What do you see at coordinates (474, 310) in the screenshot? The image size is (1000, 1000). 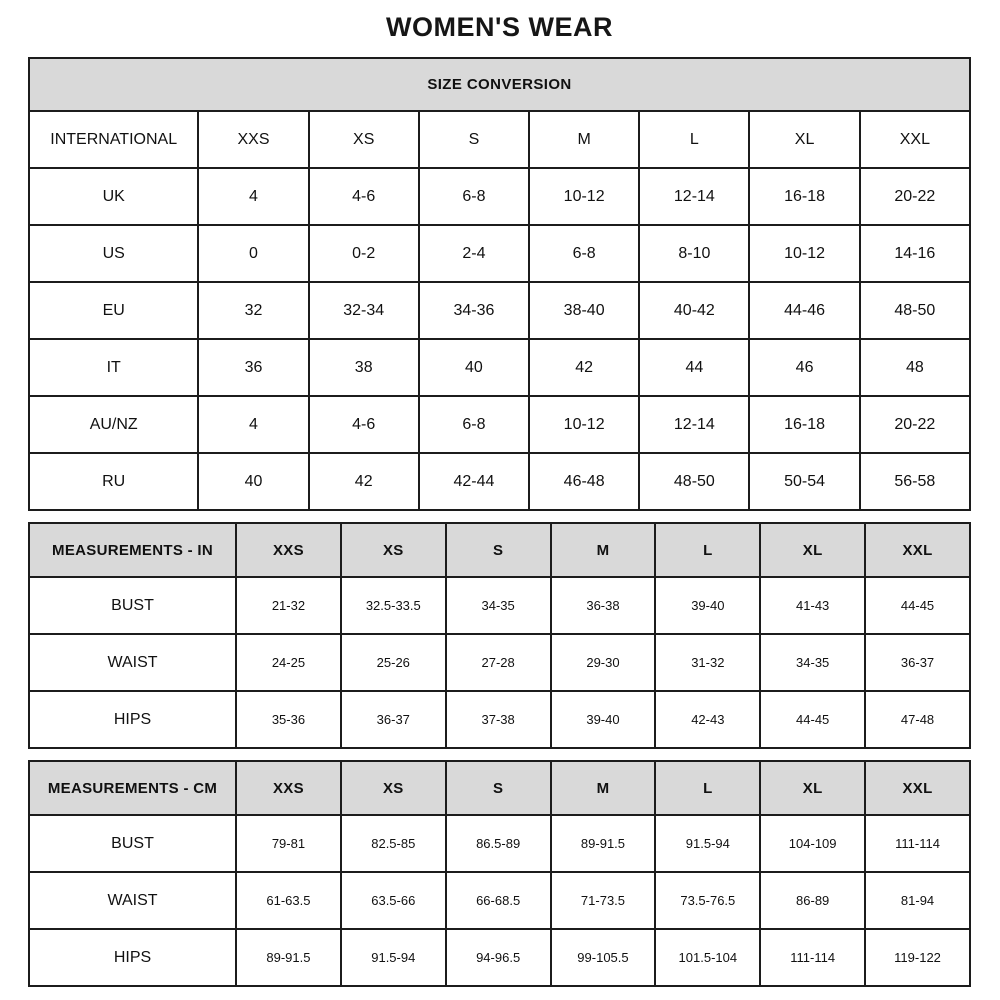 I see `value-cell: 34-36` at bounding box center [474, 310].